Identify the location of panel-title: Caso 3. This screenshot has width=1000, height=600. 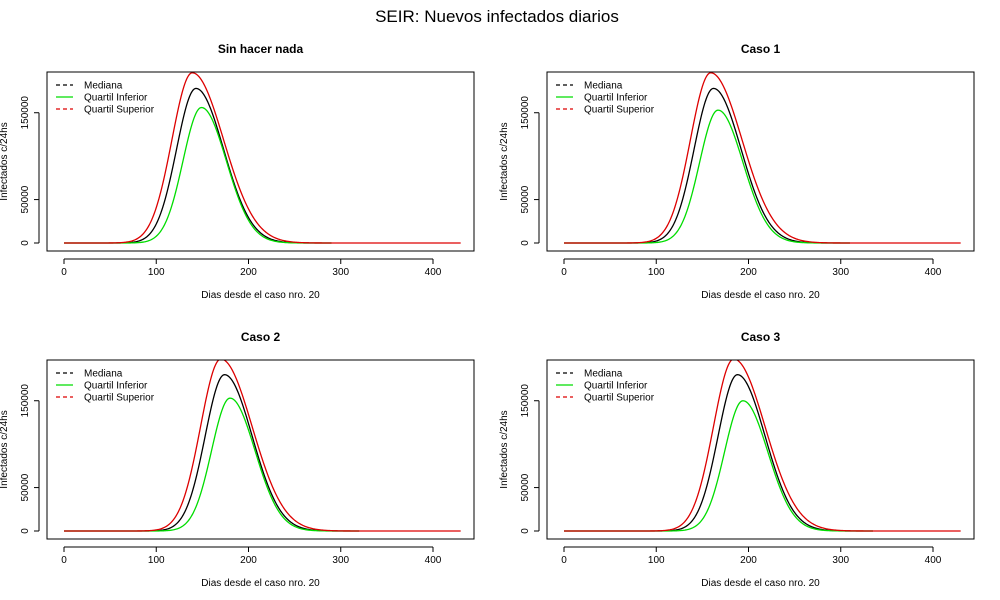
(761, 337).